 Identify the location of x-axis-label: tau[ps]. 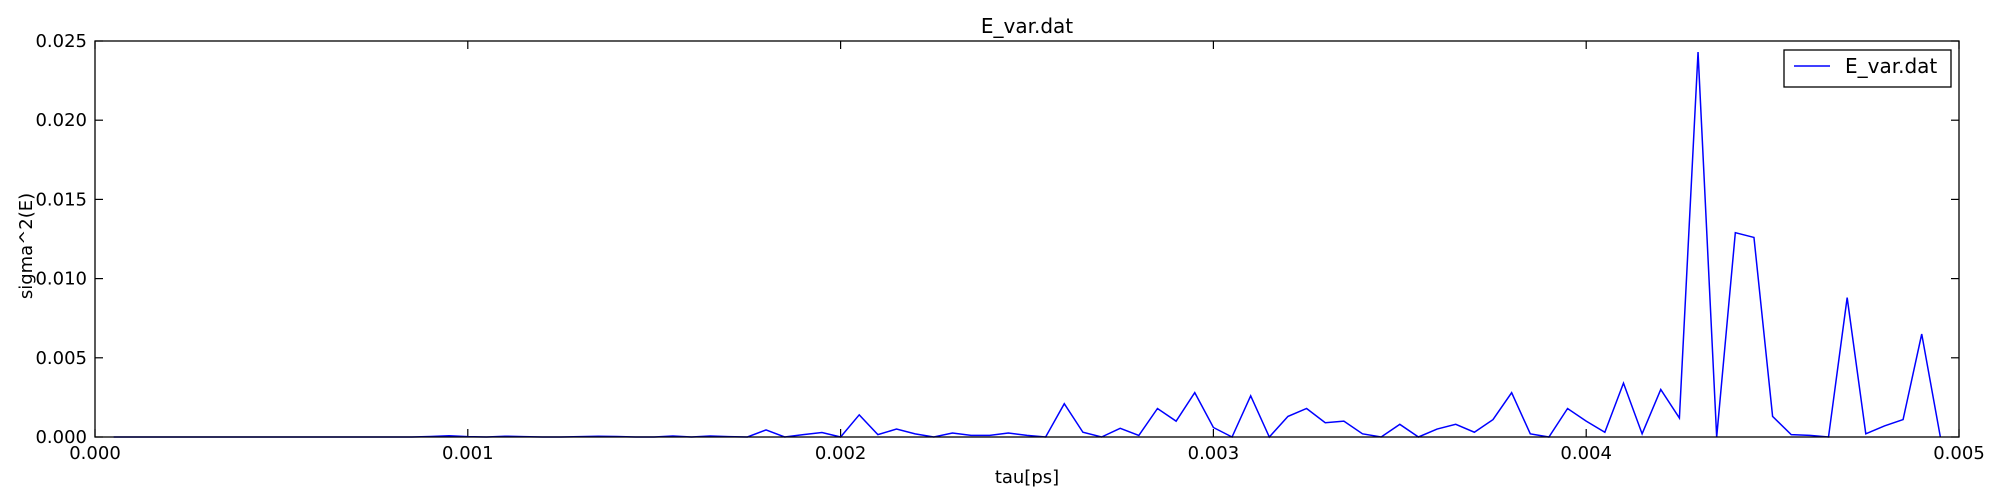
(1027, 477).